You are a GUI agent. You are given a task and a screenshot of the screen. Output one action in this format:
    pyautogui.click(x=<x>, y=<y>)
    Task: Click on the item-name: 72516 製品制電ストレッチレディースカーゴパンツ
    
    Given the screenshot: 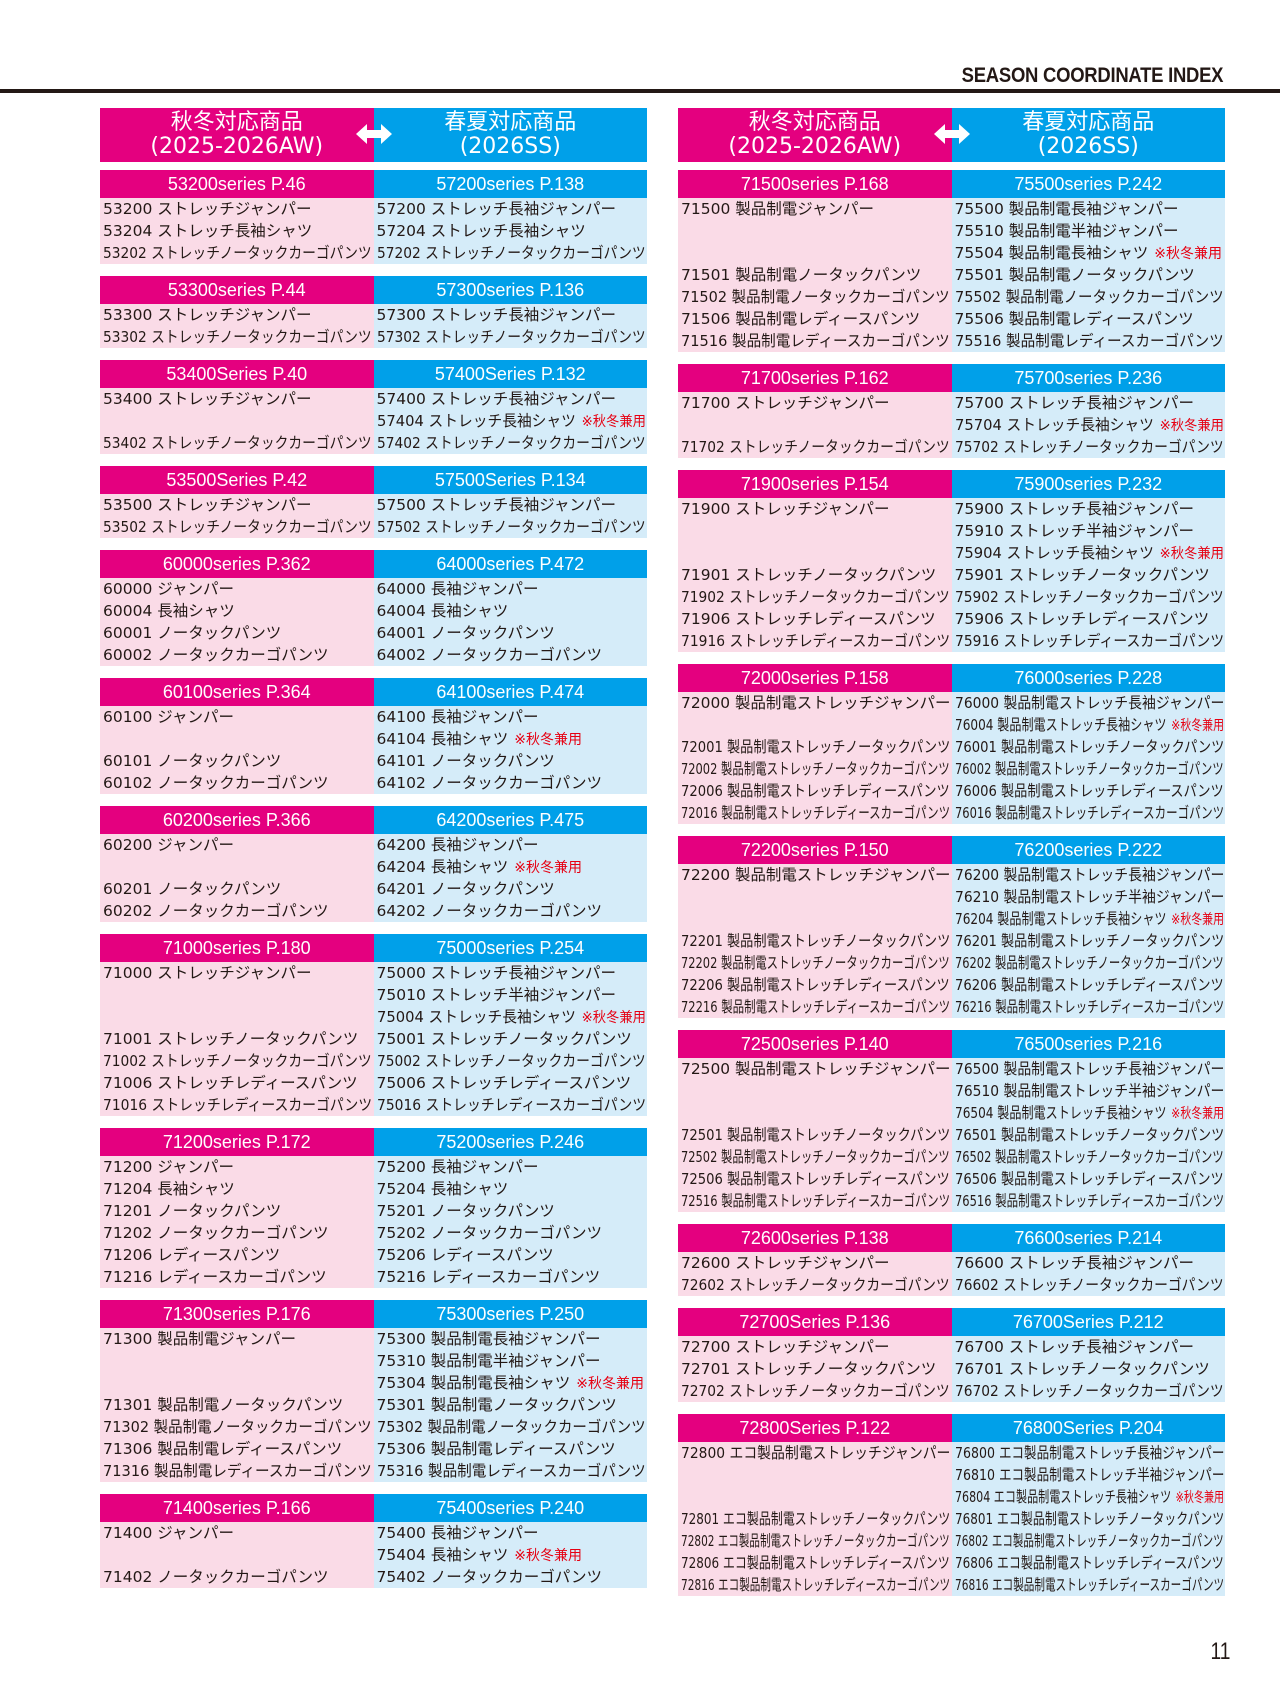 What is the action you would take?
    pyautogui.click(x=816, y=1201)
    